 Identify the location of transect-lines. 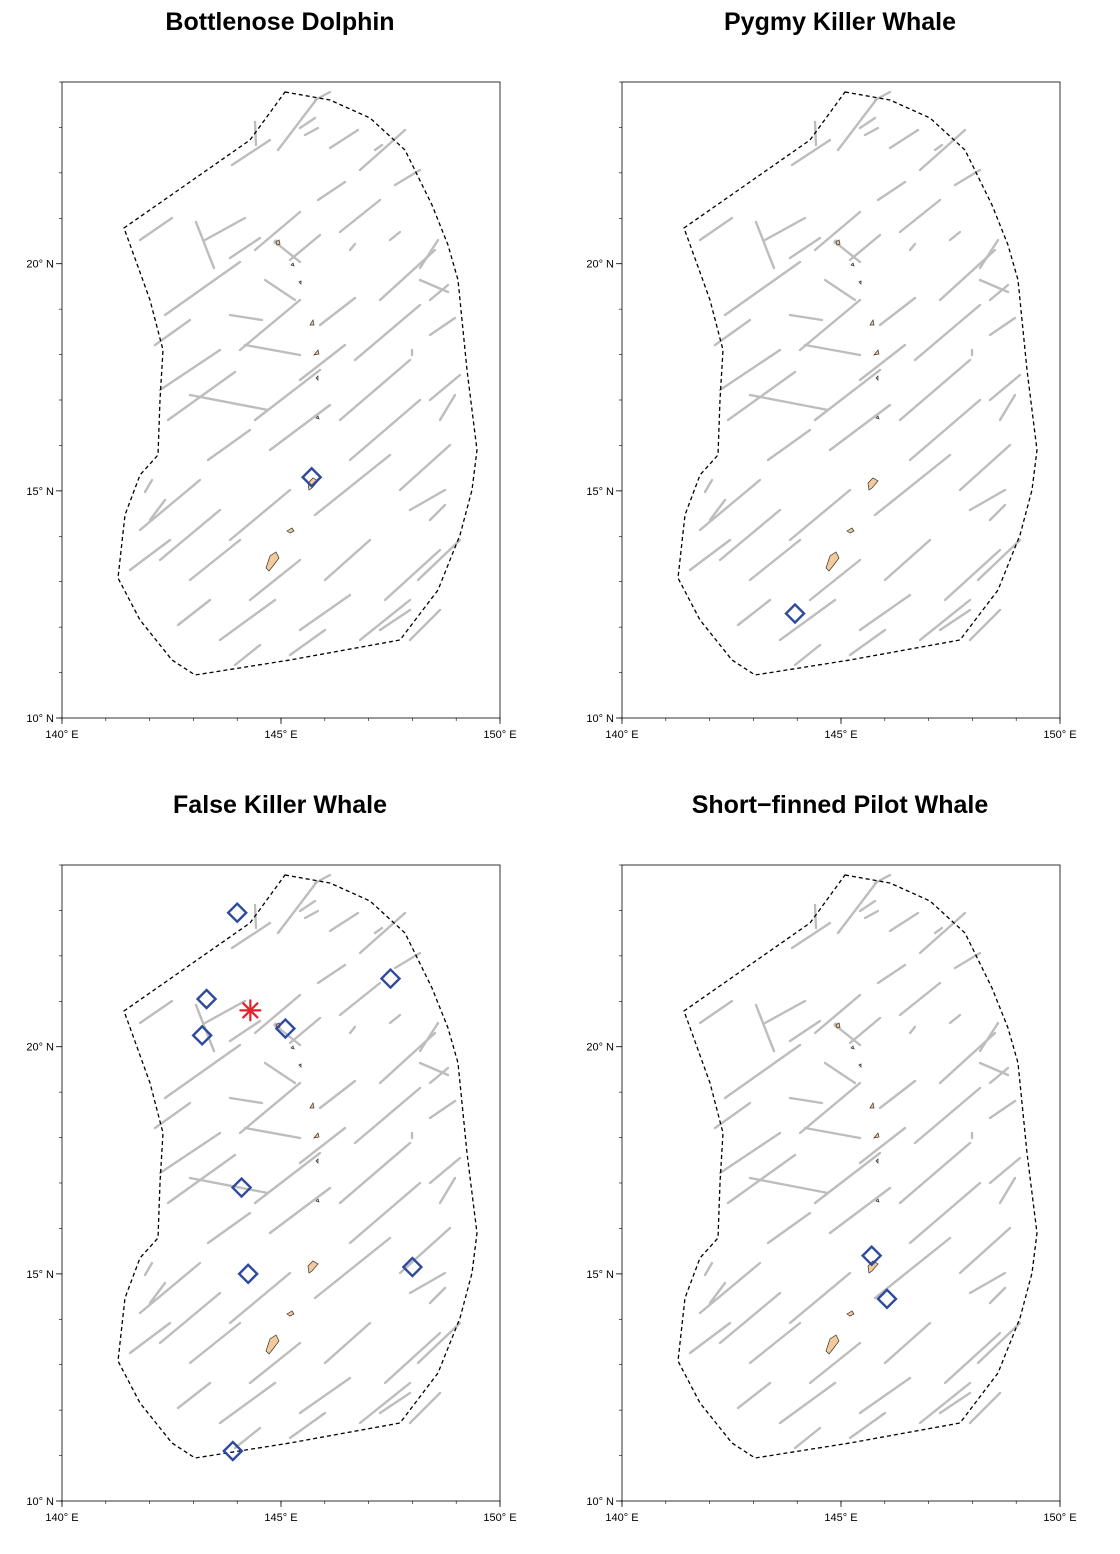
(855, 1161).